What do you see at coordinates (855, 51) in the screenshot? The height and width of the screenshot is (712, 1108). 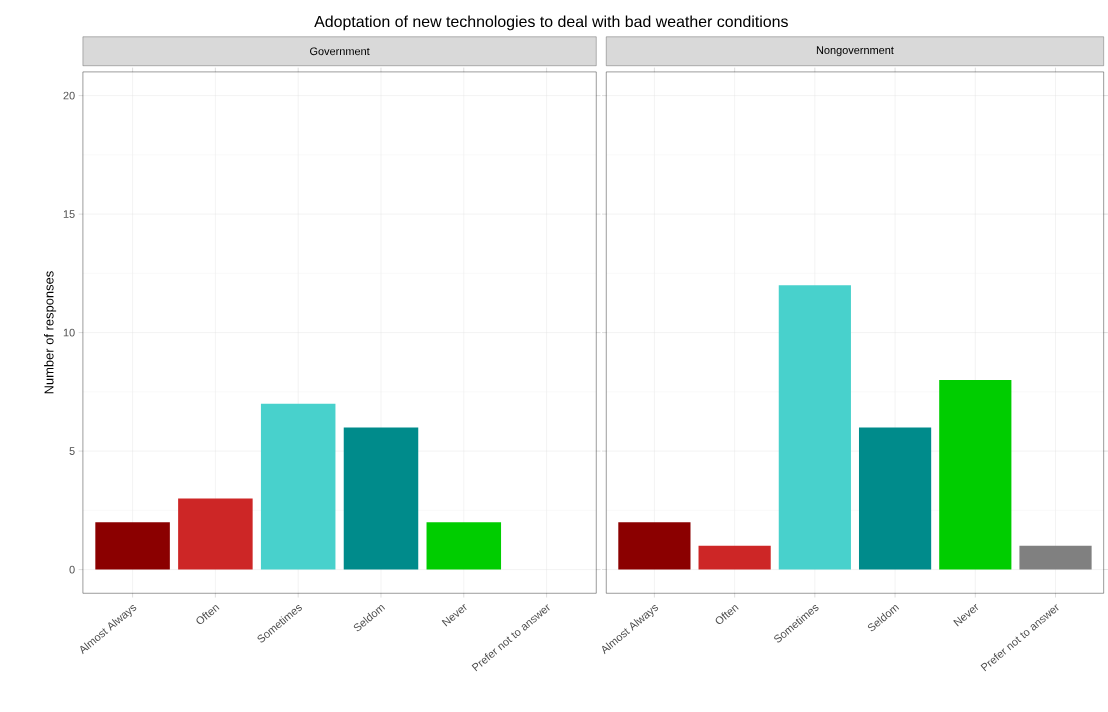 I see `chart-subtitle: Nongovernment` at bounding box center [855, 51].